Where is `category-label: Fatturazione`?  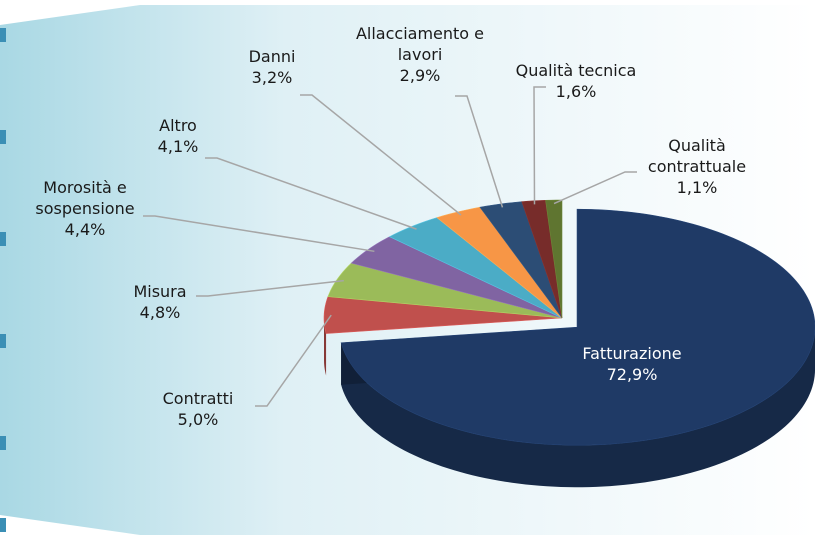
category-label: Fatturazione is located at coordinates (632, 353).